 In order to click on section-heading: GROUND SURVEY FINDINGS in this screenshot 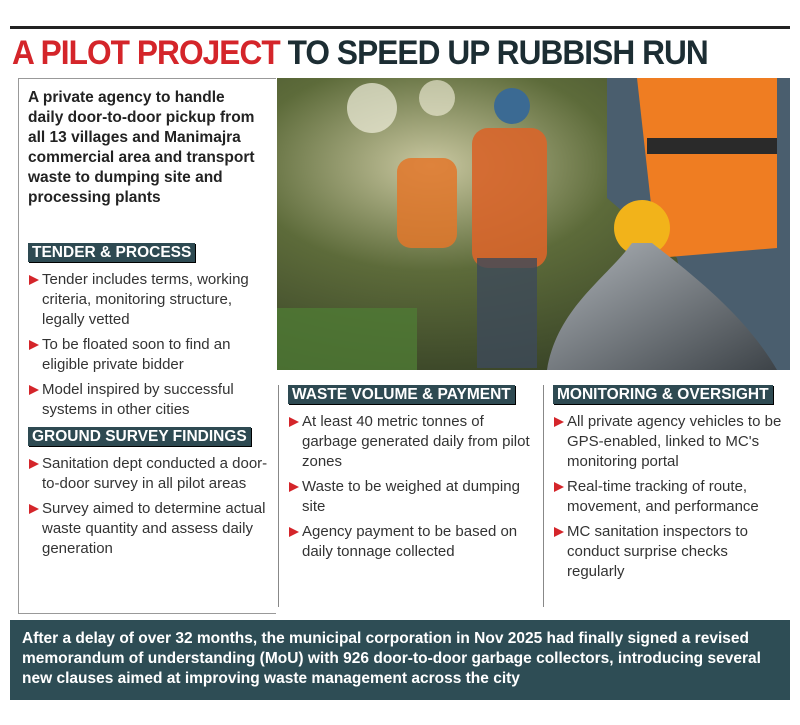, I will do `click(148, 437)`.